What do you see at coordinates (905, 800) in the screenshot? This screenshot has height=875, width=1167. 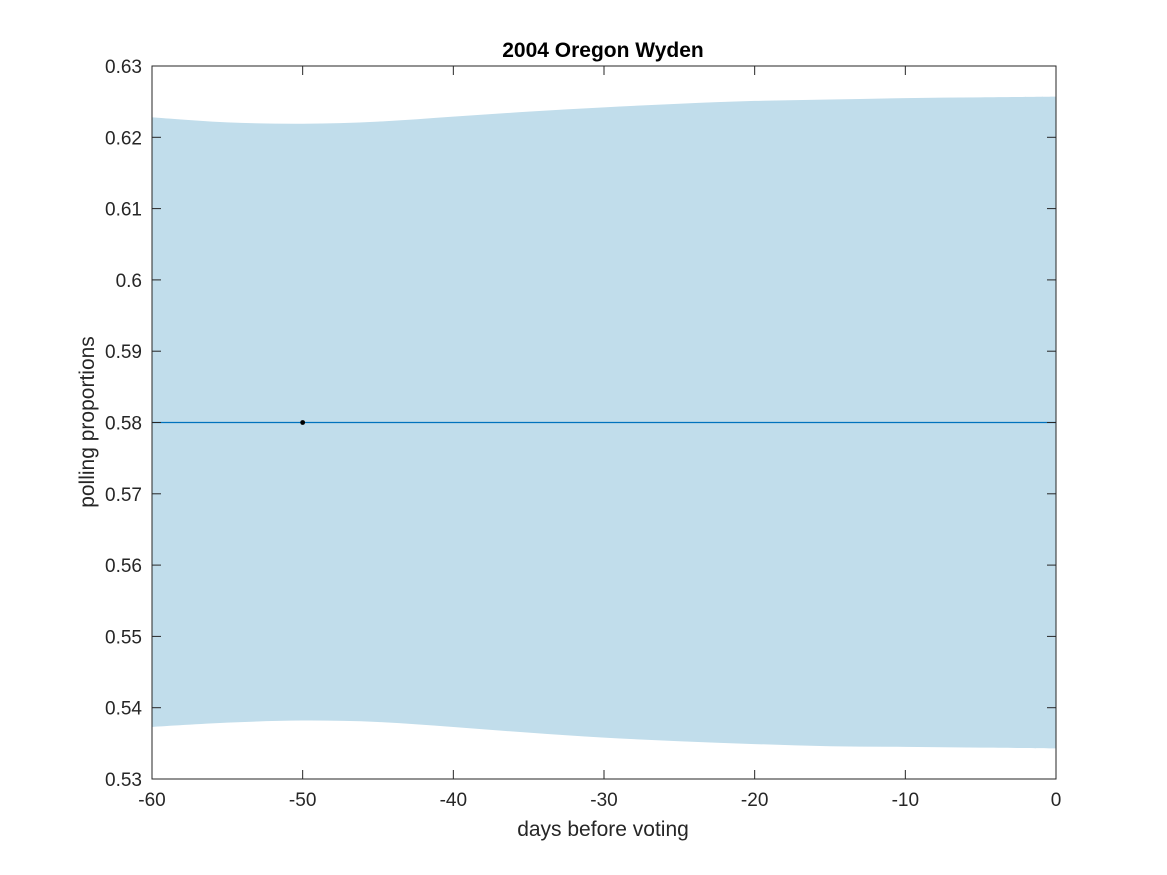 I see `x-tick-label: -10` at bounding box center [905, 800].